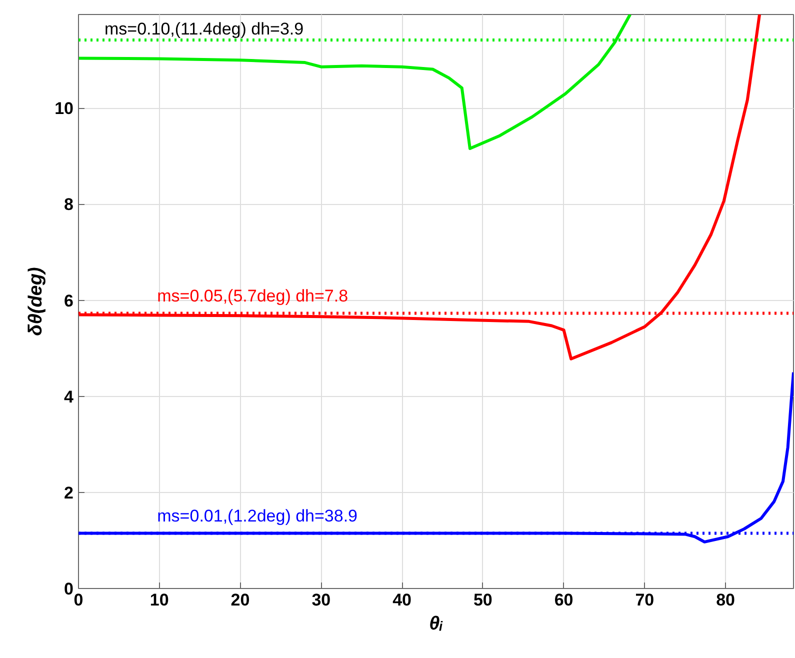 This screenshot has height=658, width=795. What do you see at coordinates (564, 600) in the screenshot?
I see `x-tick-label: 60` at bounding box center [564, 600].